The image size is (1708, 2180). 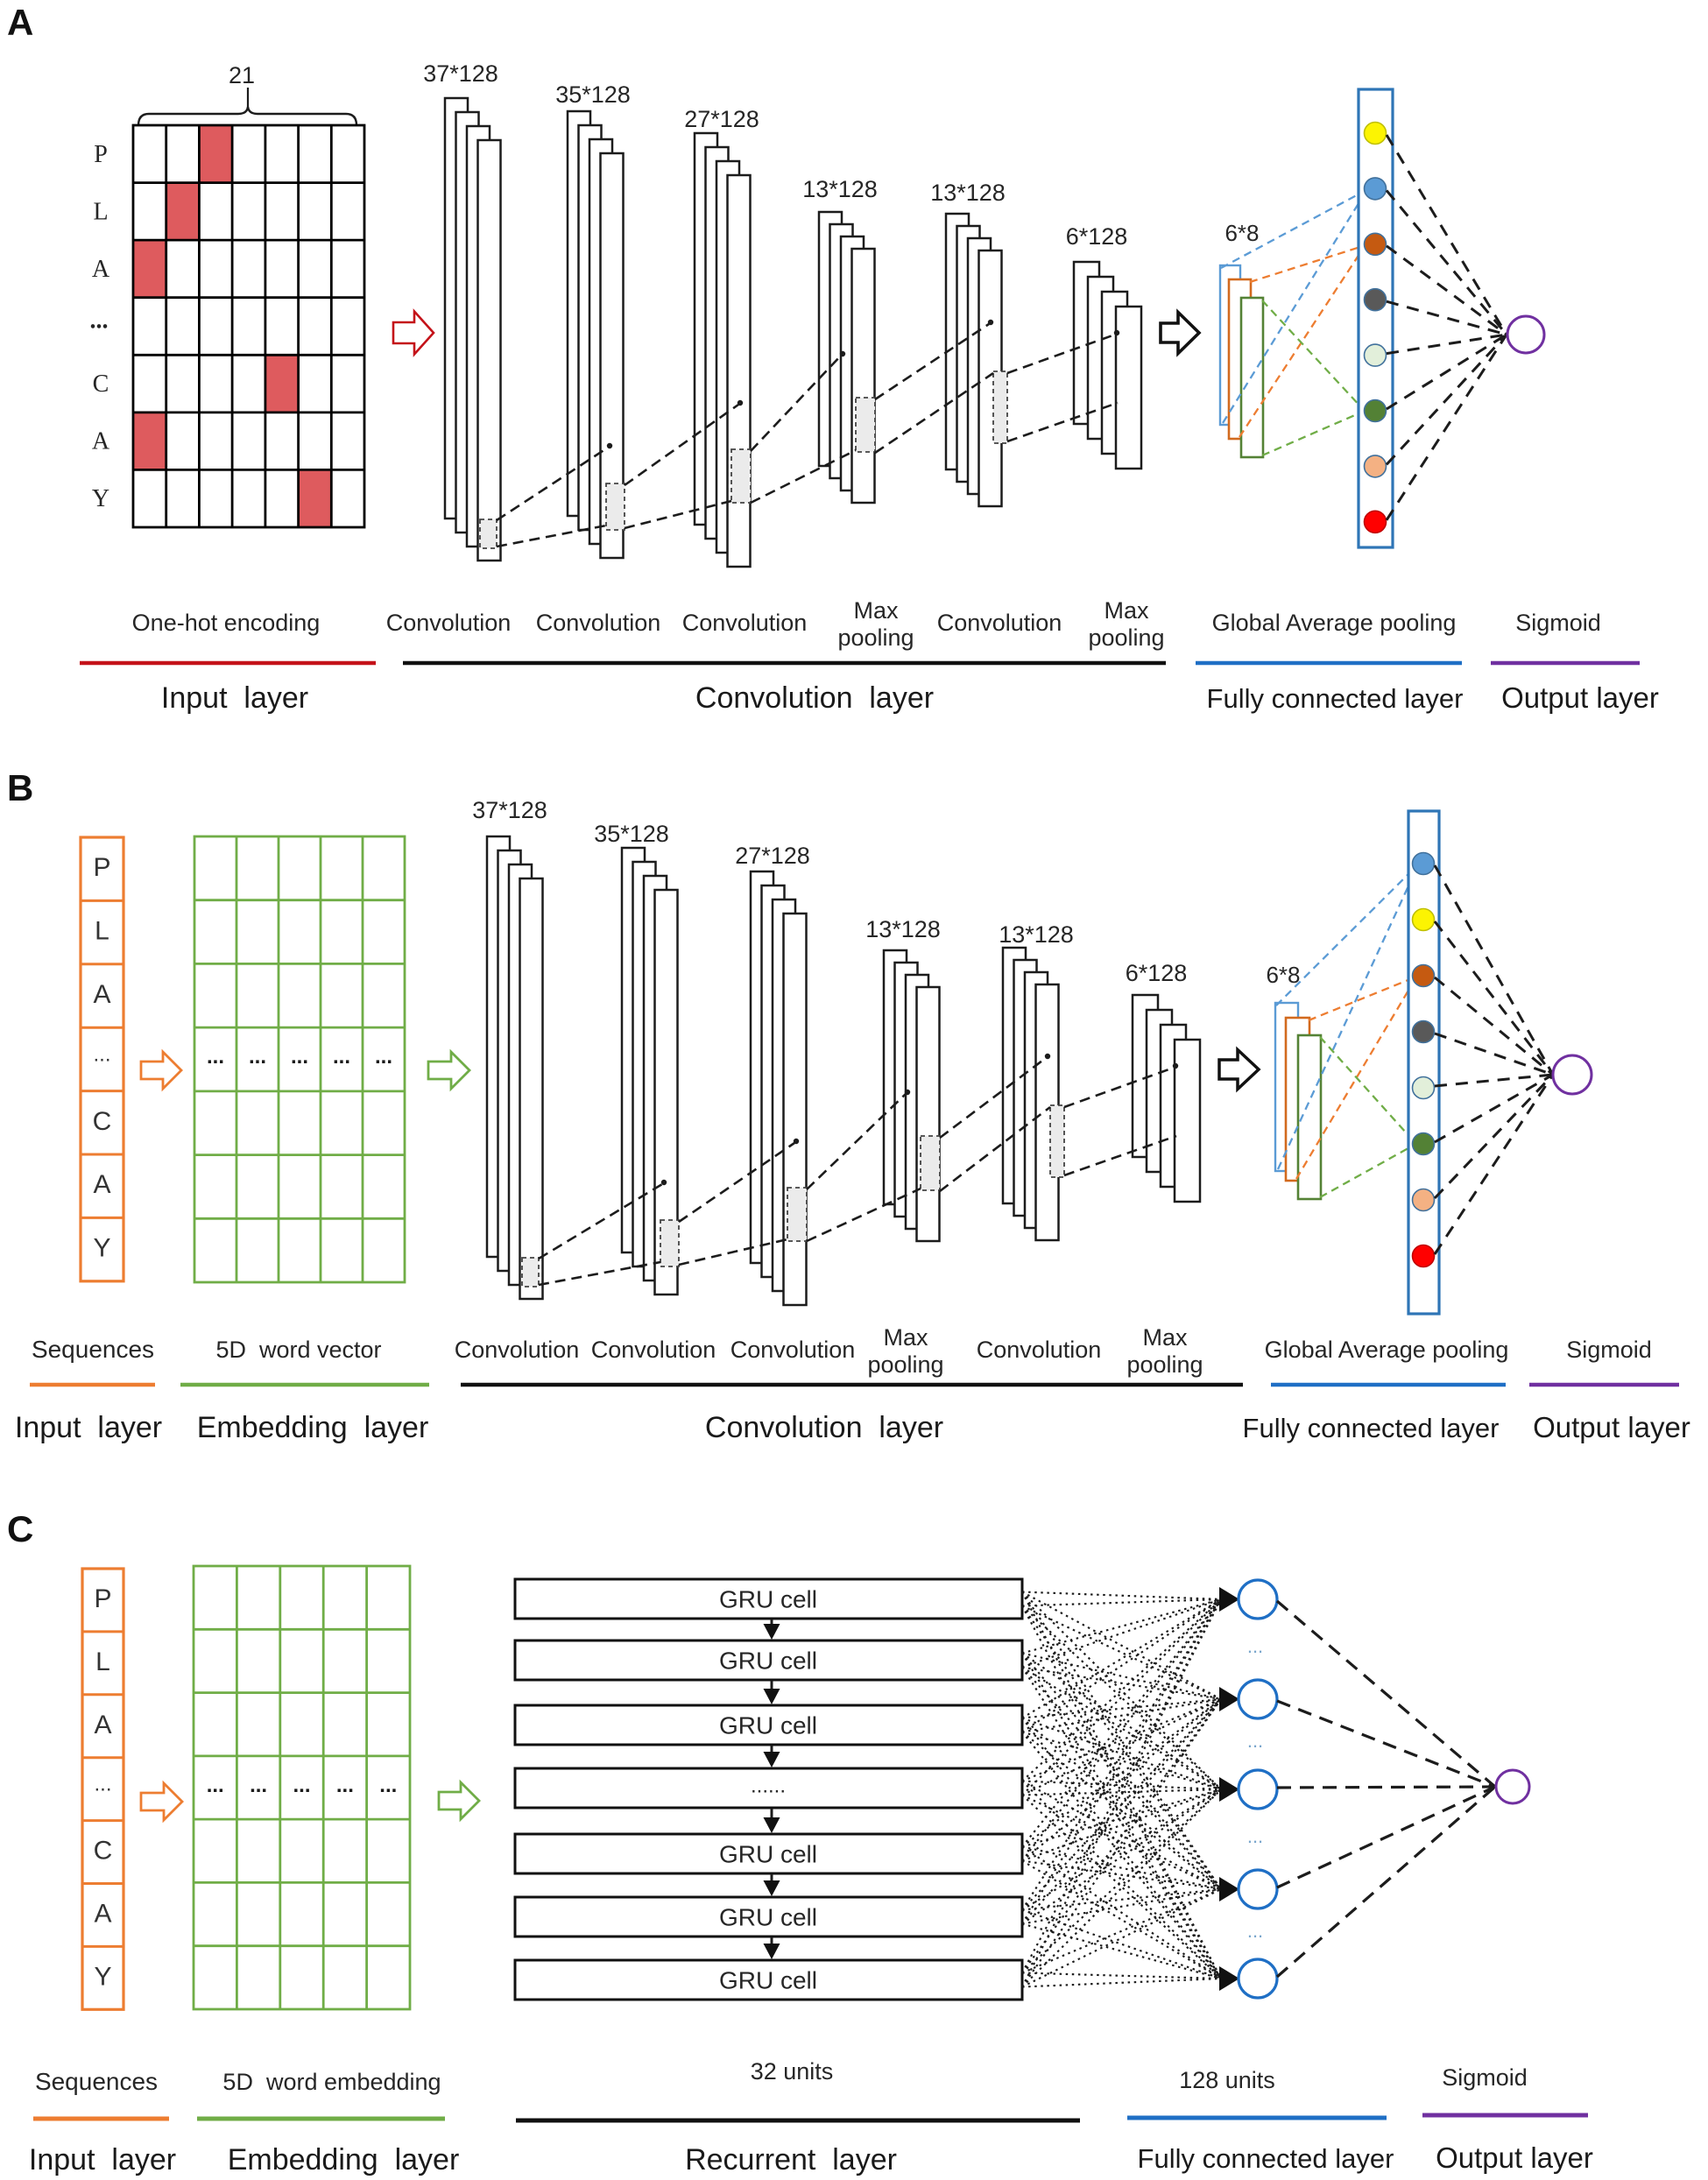 I want to click on svg-text: Recurrent layer, so click(x=791, y=2159).